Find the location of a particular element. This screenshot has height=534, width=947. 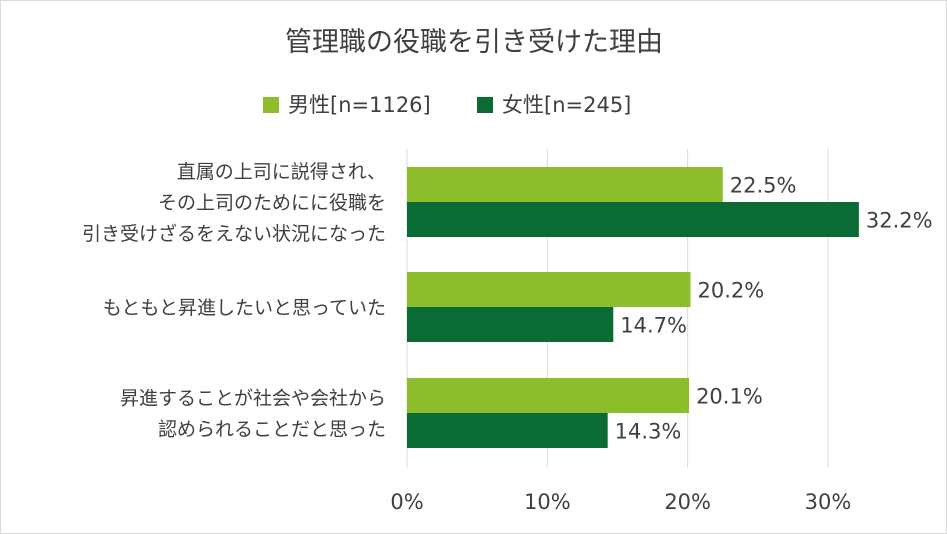

data-label-series0-cat1: 20.2% is located at coordinates (730, 291).